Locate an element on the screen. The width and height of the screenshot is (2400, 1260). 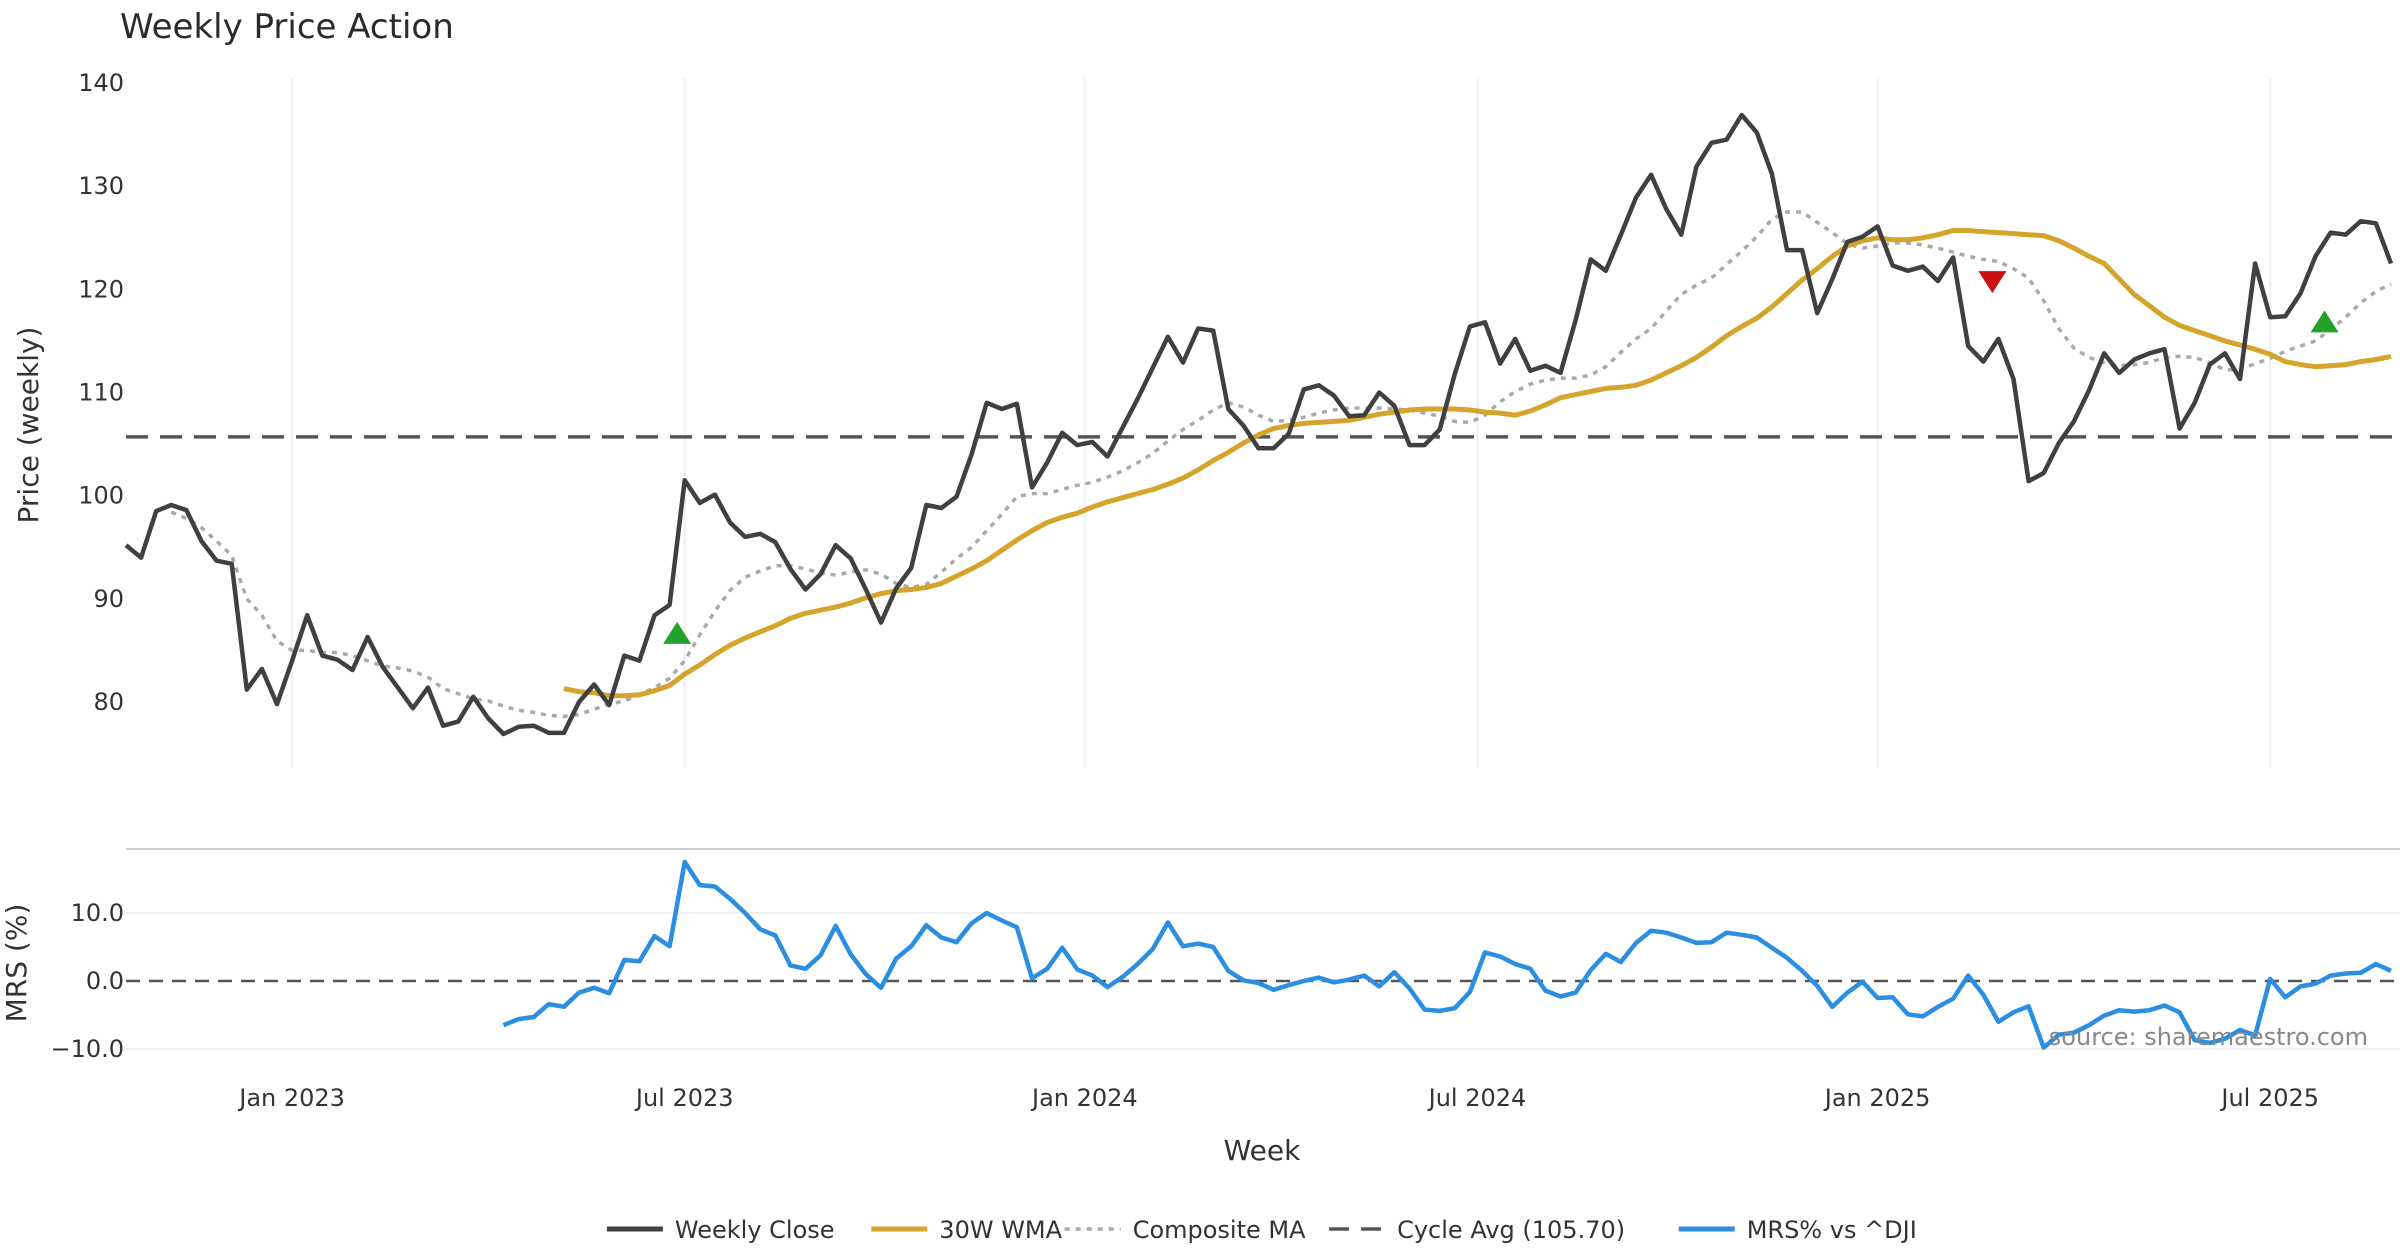
x-tick-0: Jan 2023 is located at coordinates (291, 1098).